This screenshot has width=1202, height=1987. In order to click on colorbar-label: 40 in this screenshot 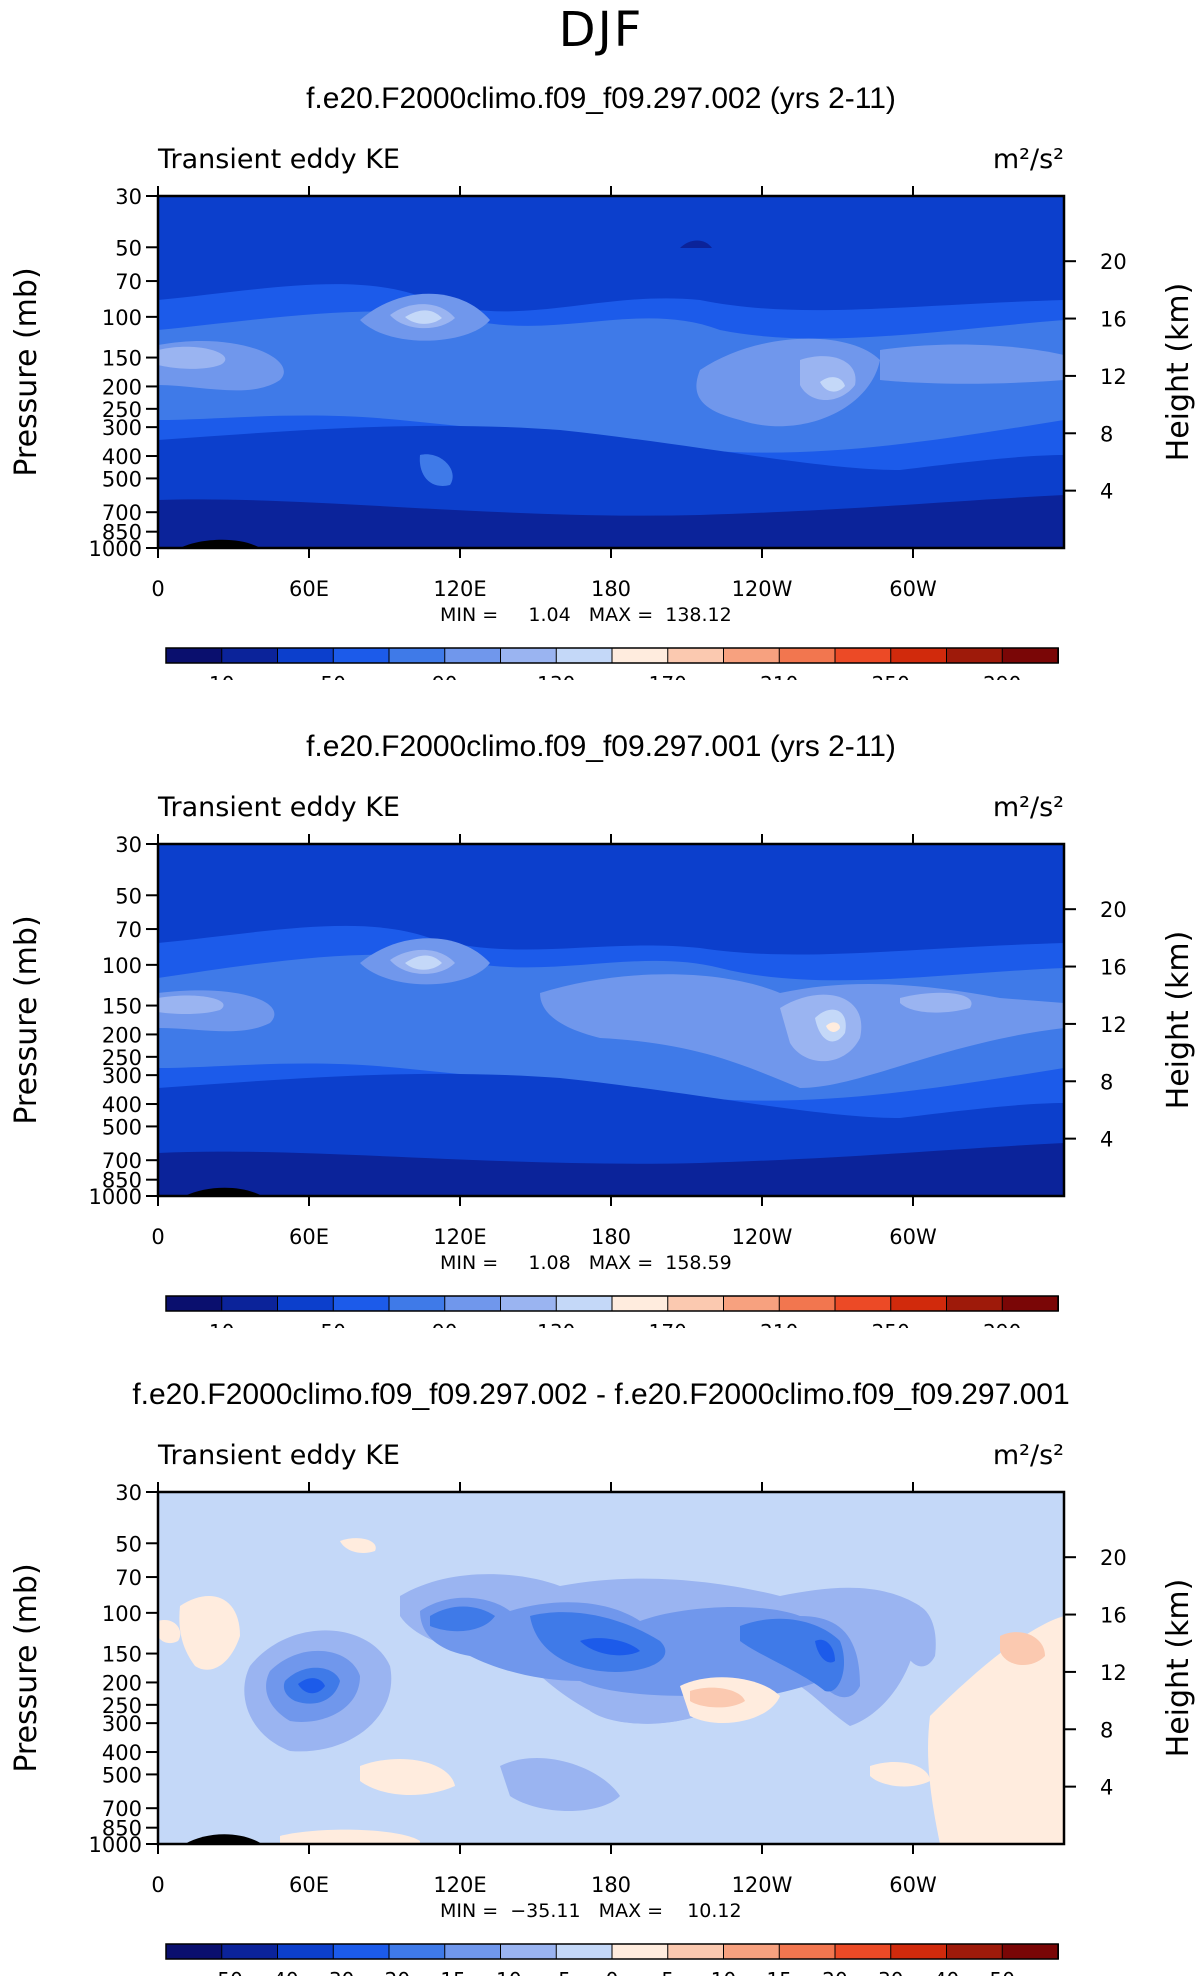, I will do `click(946, 1972)`.